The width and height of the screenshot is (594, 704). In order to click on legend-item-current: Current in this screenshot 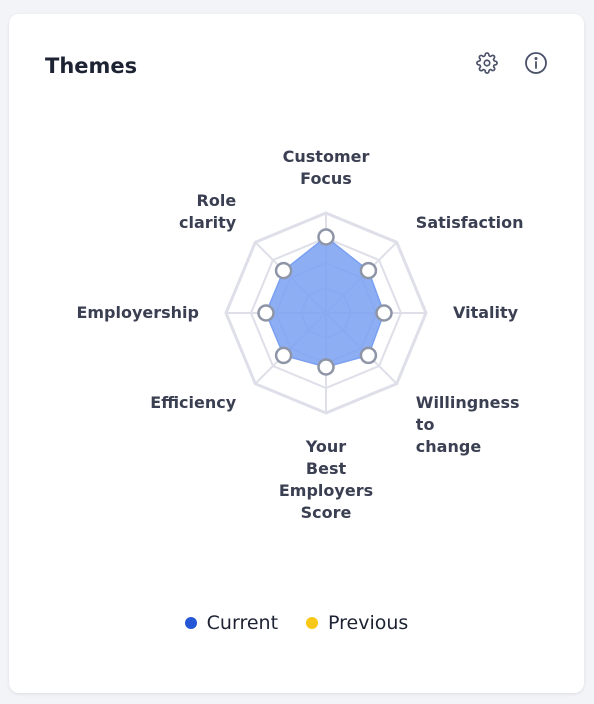, I will do `click(231, 623)`.